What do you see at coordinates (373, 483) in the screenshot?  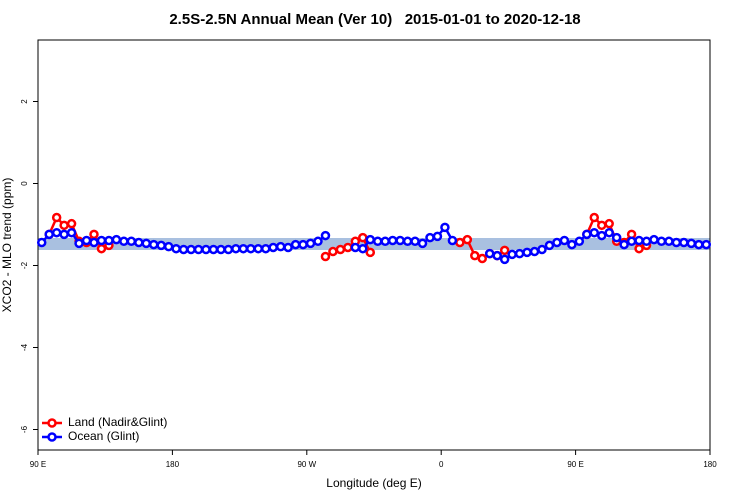 I see `x-axis-title: Longitude (deg E)` at bounding box center [373, 483].